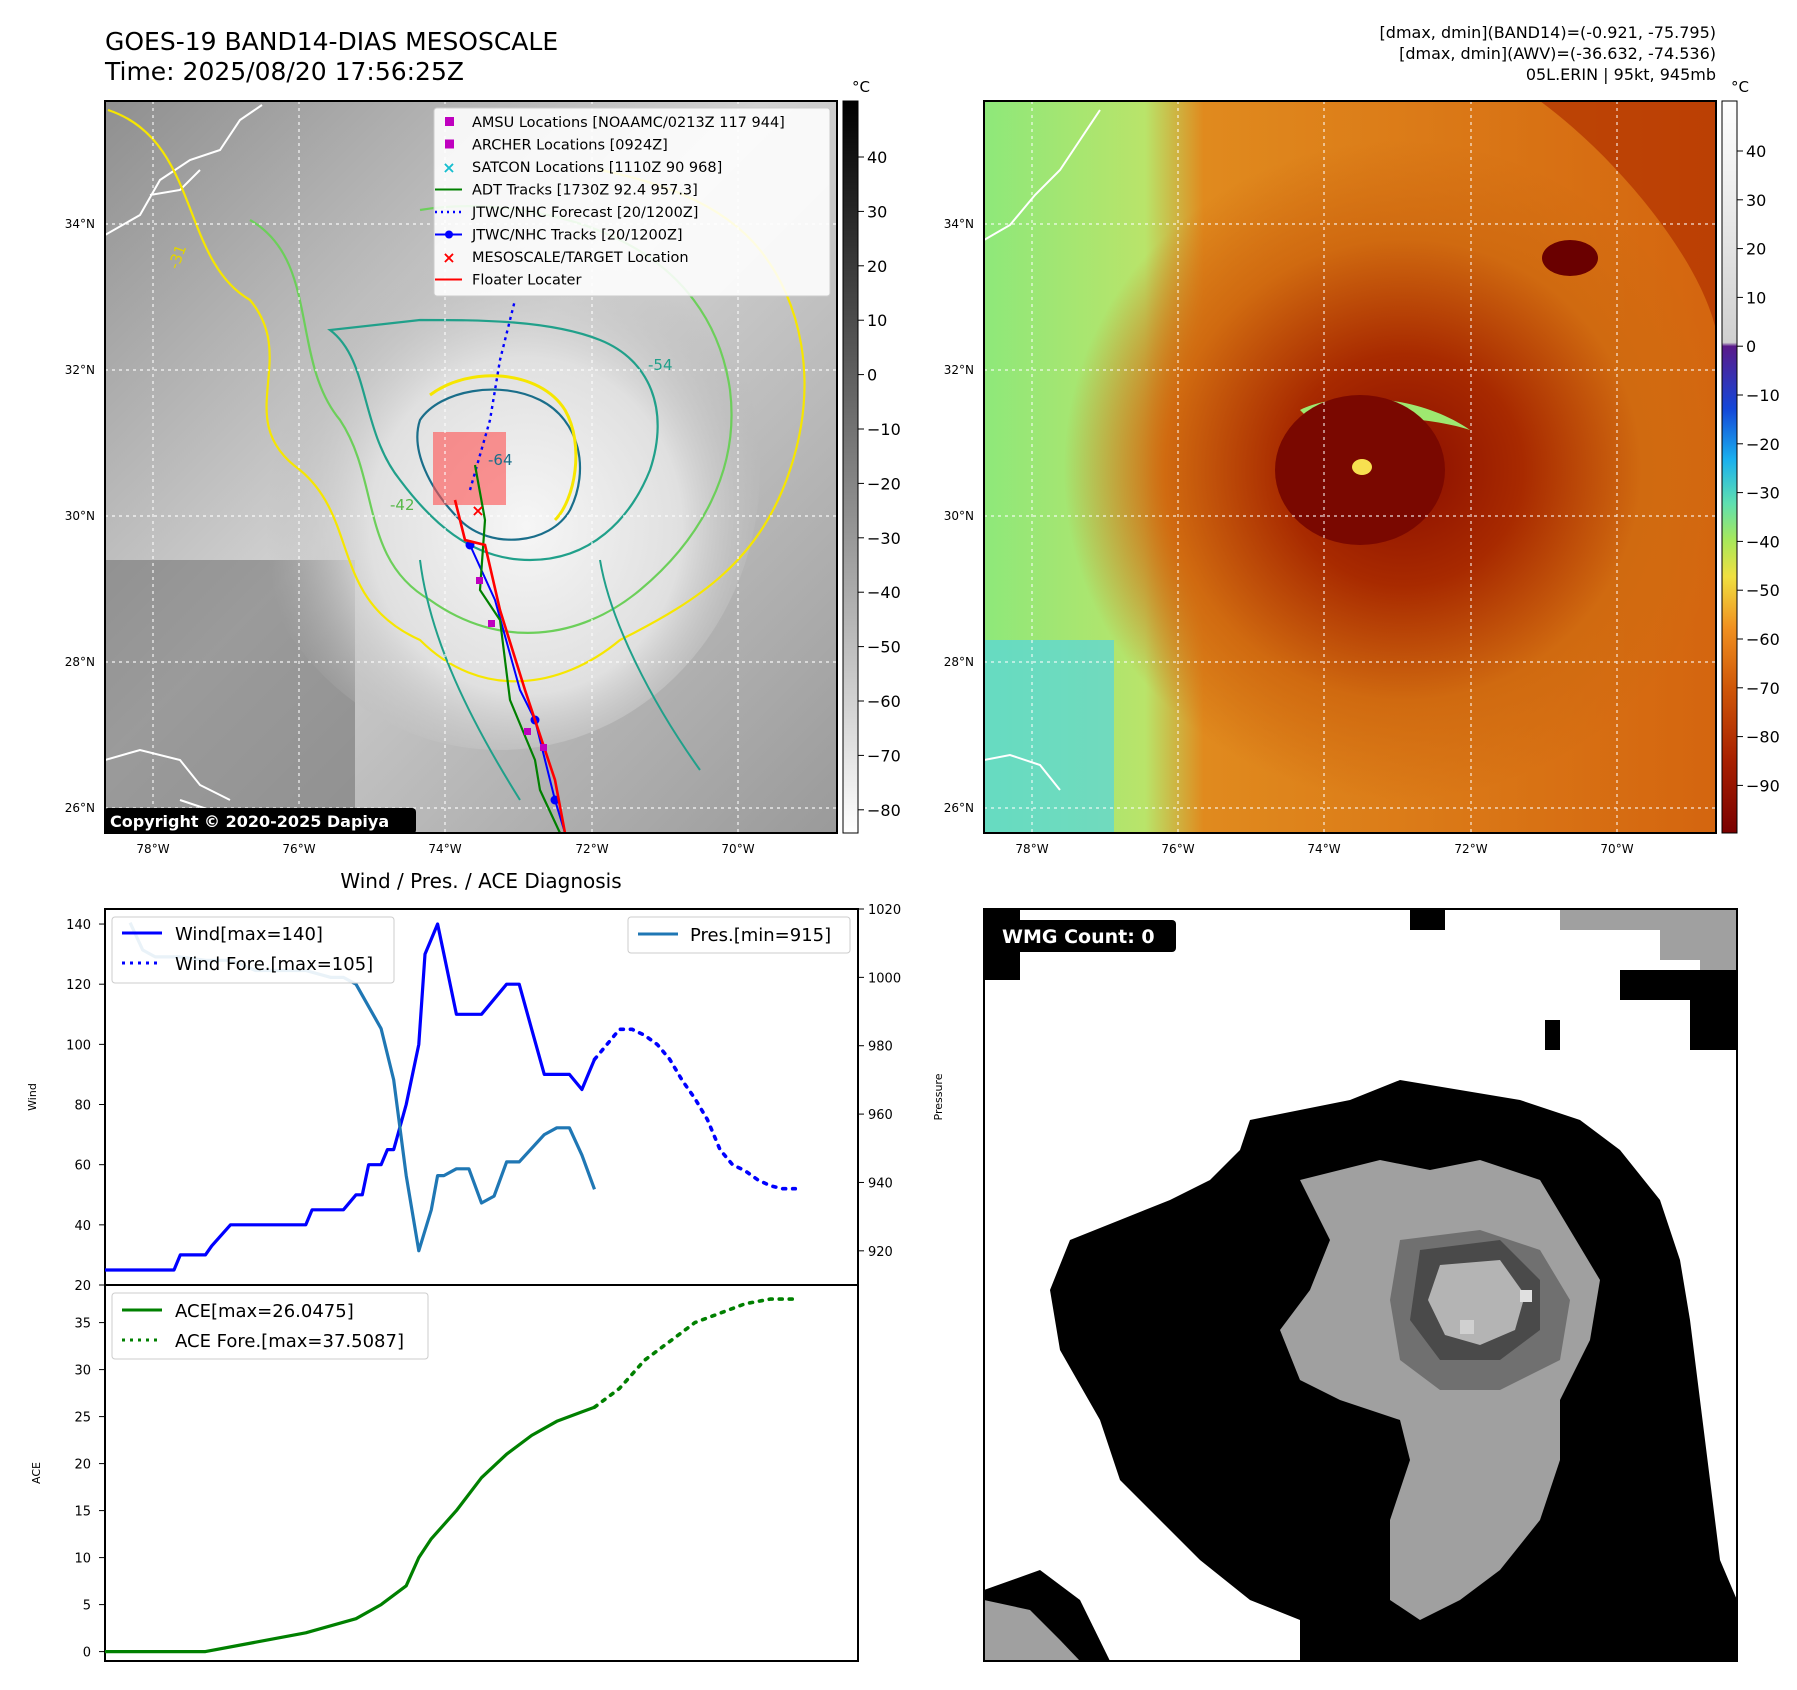 The image size is (1797, 1690). What do you see at coordinates (1763, 590) in the screenshot?
I see `awv-colorbar-tick: −50` at bounding box center [1763, 590].